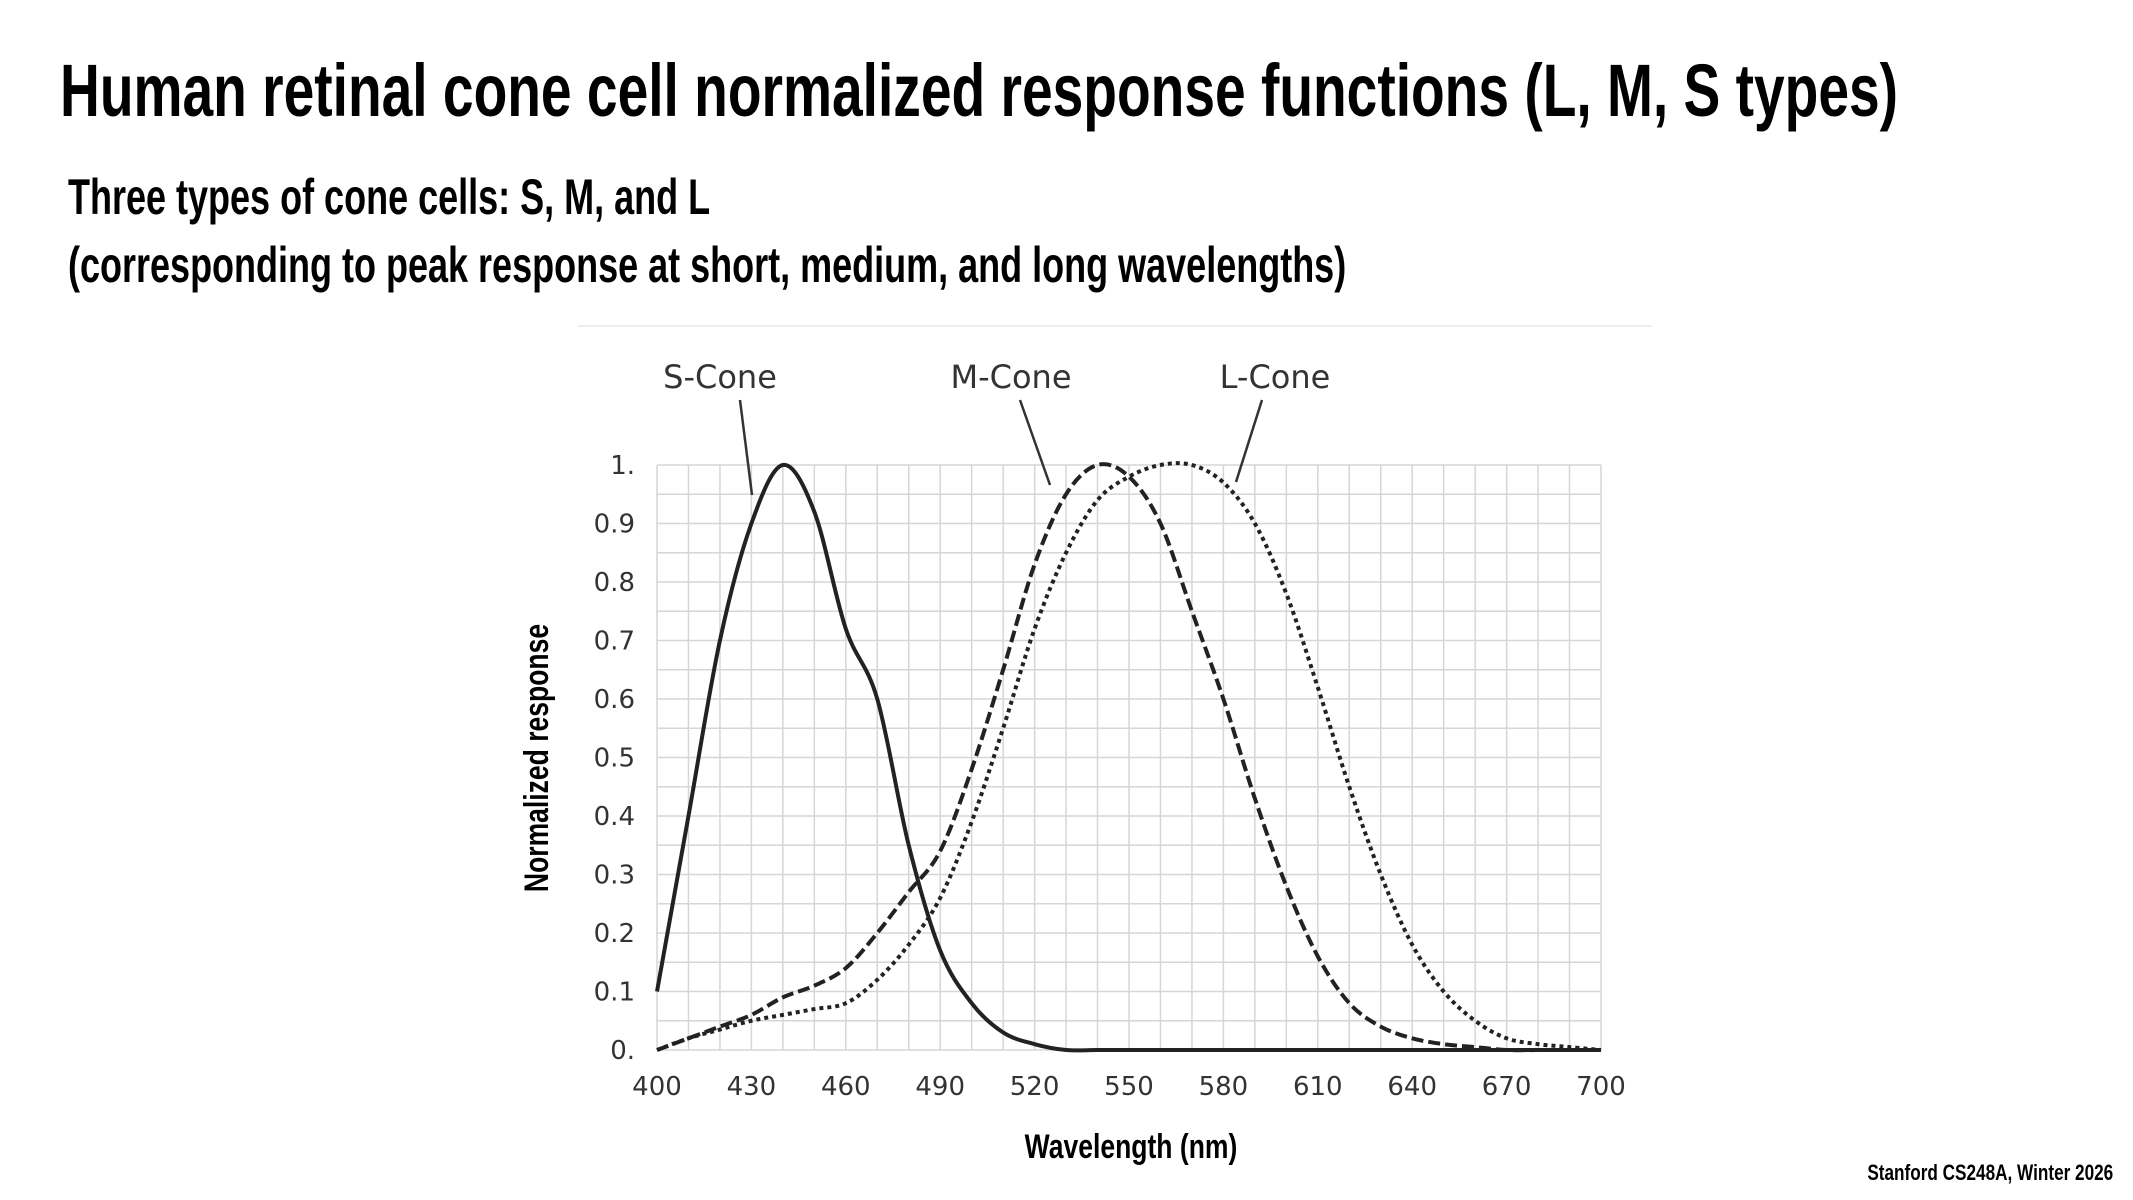 This screenshot has width=2133, height=1200. I want to click on l-cone-label: L-Cone, so click(1275, 377).